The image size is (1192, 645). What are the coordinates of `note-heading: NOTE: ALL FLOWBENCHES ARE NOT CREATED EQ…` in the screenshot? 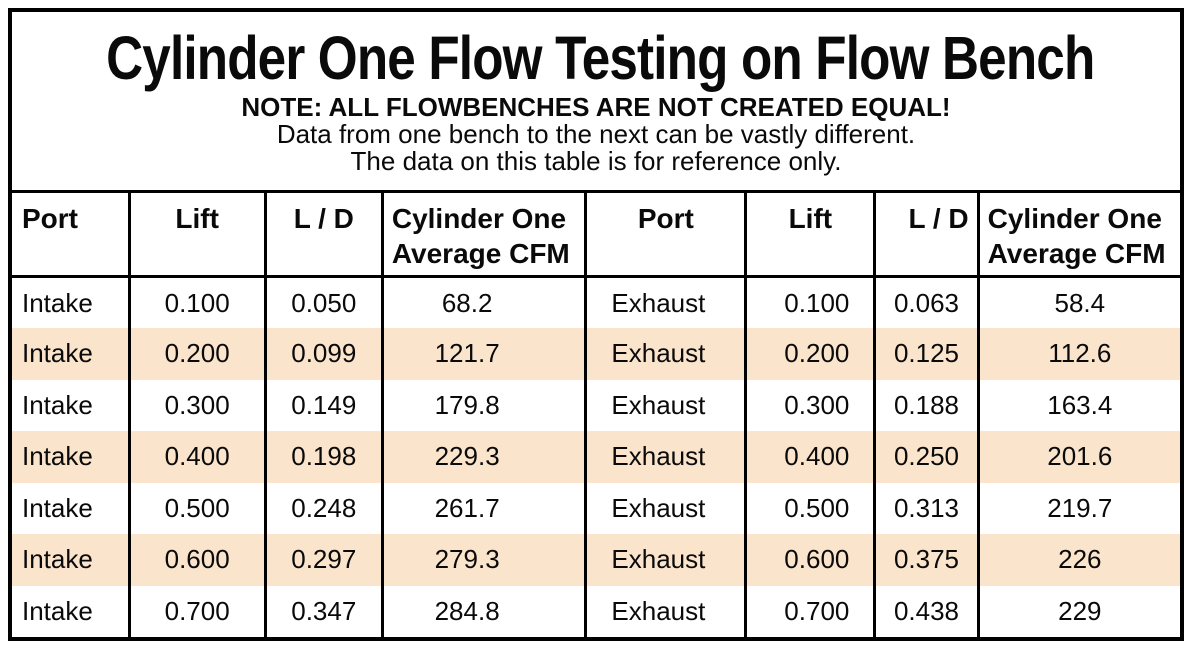 It's located at (596, 107).